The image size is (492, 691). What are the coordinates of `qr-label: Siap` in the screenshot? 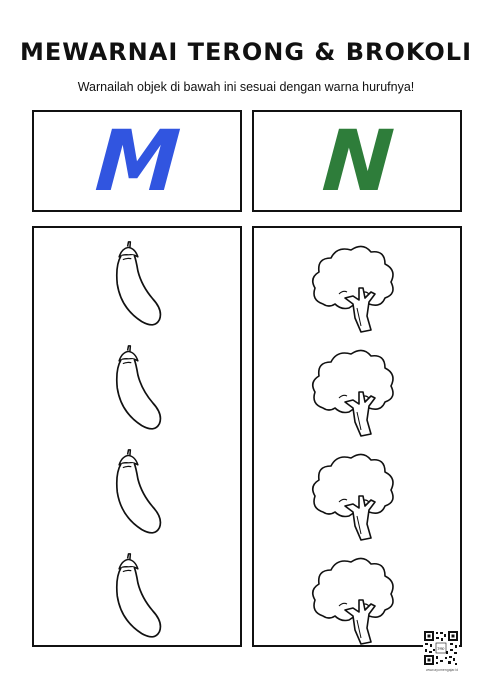 It's located at (441, 649).